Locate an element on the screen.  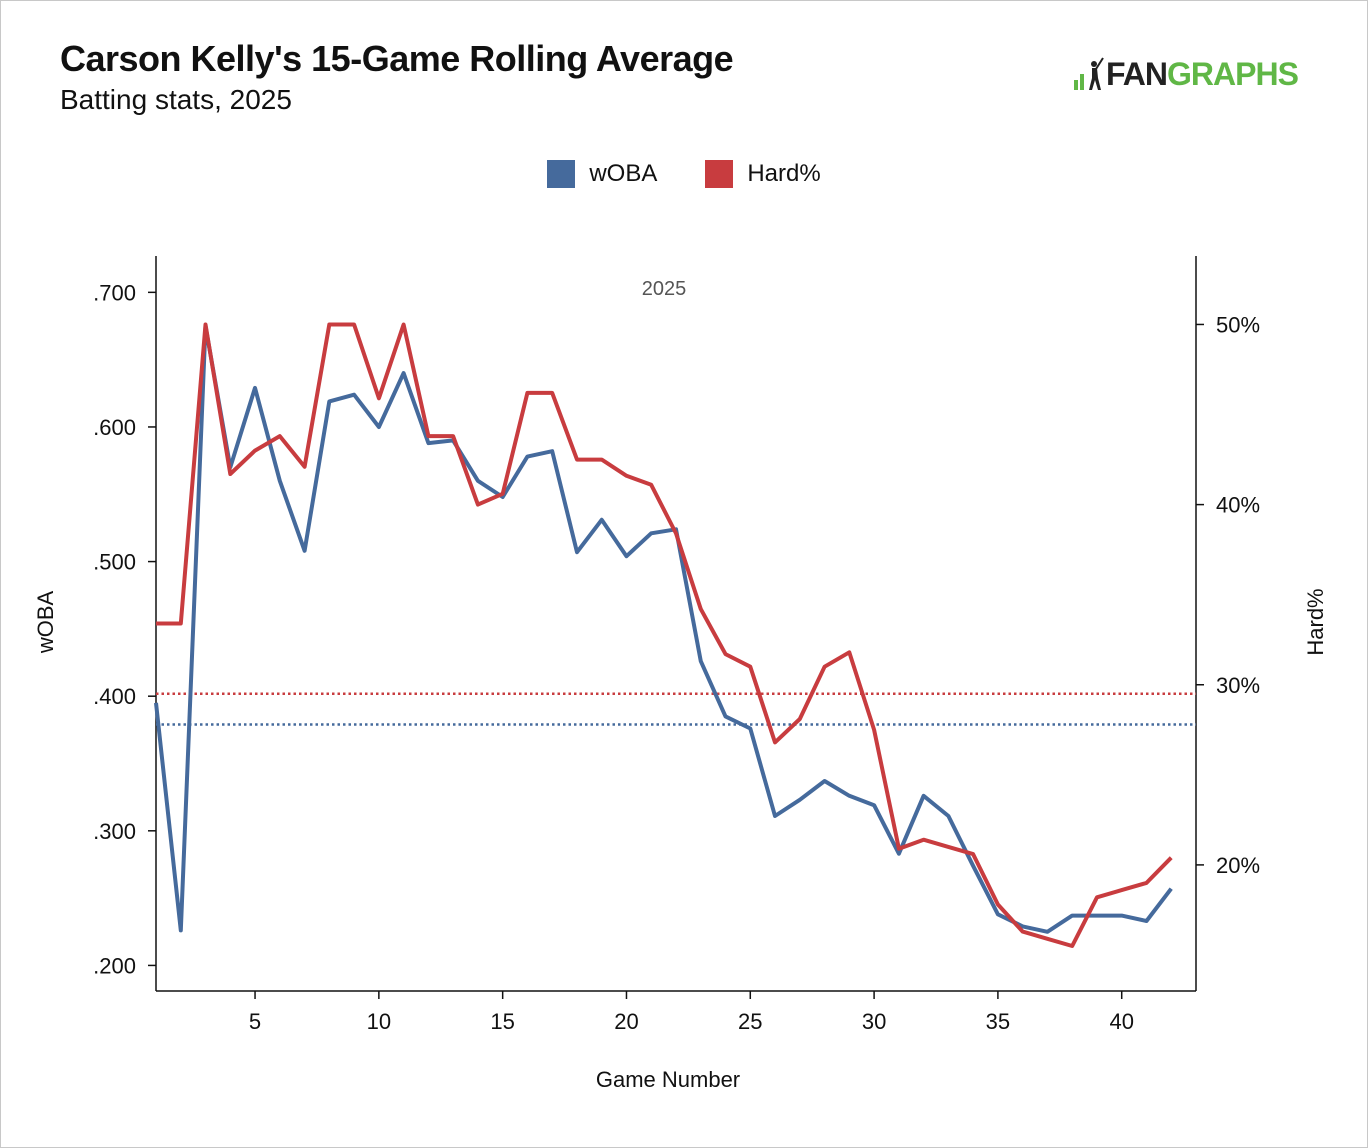
chart-subtitle: Batting stats, 2025 is located at coordinates (176, 99).